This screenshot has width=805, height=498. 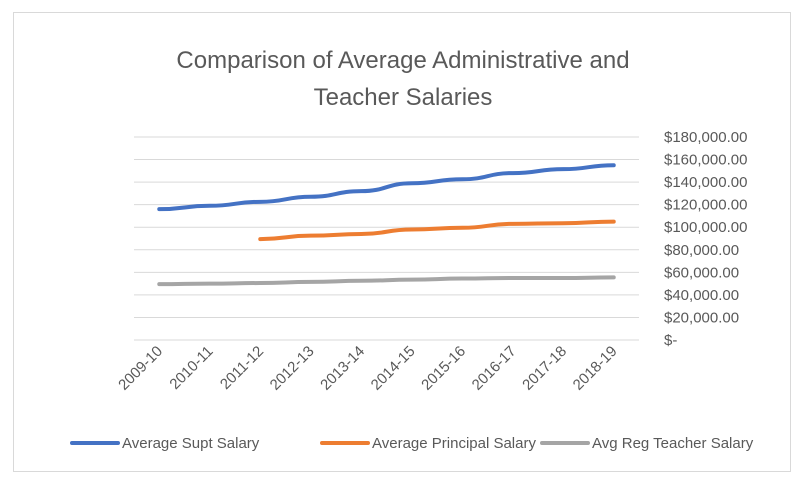 What do you see at coordinates (595, 368) in the screenshot?
I see `x-tick-label: 2018-19` at bounding box center [595, 368].